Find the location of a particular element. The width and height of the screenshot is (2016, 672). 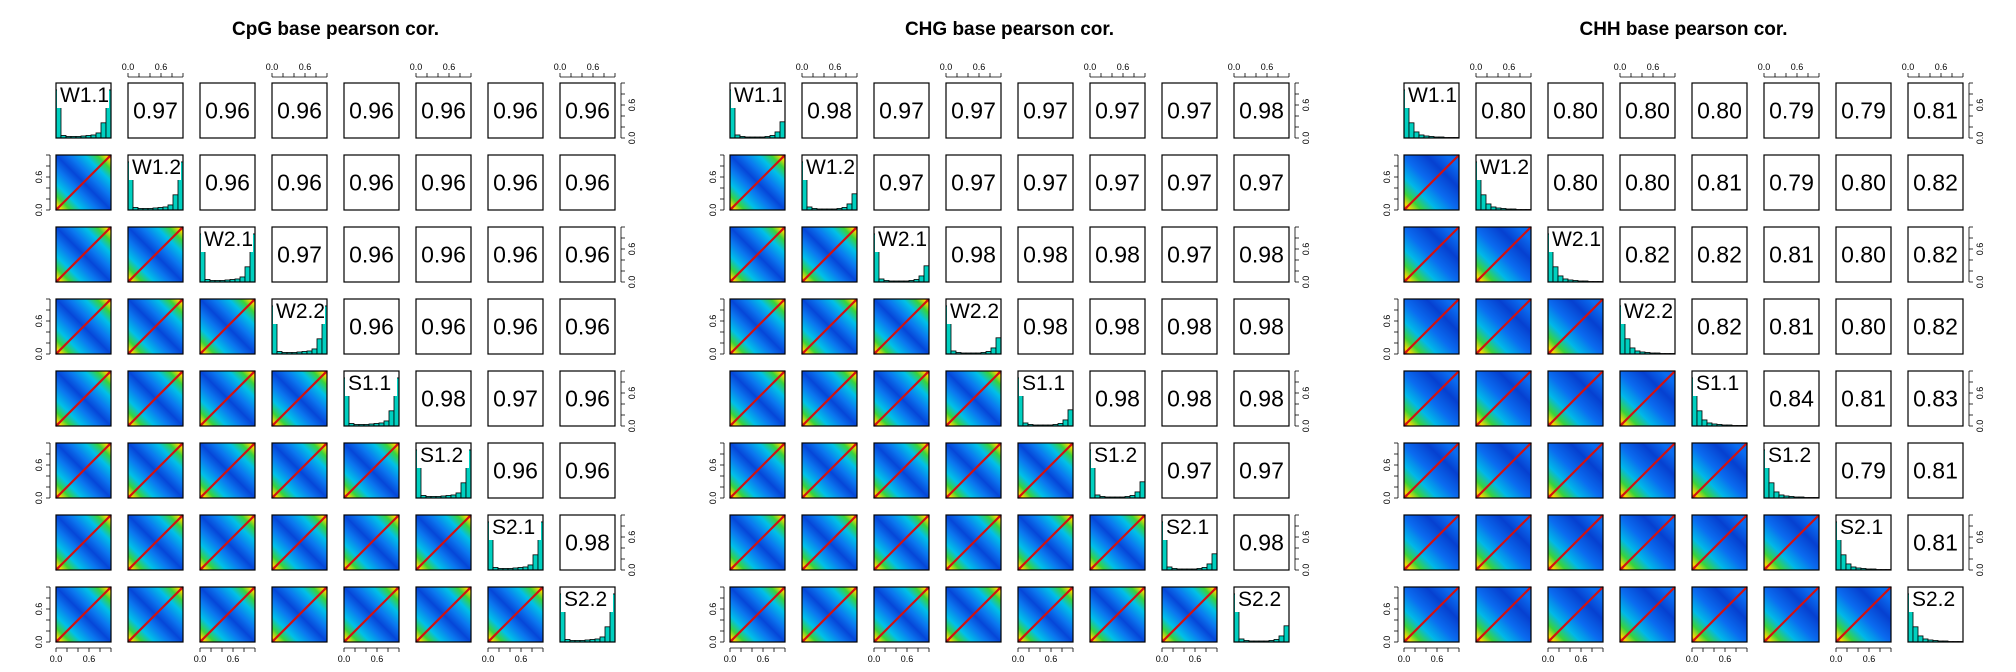

cell-2-4: 0.98 is located at coordinates (1045, 254).